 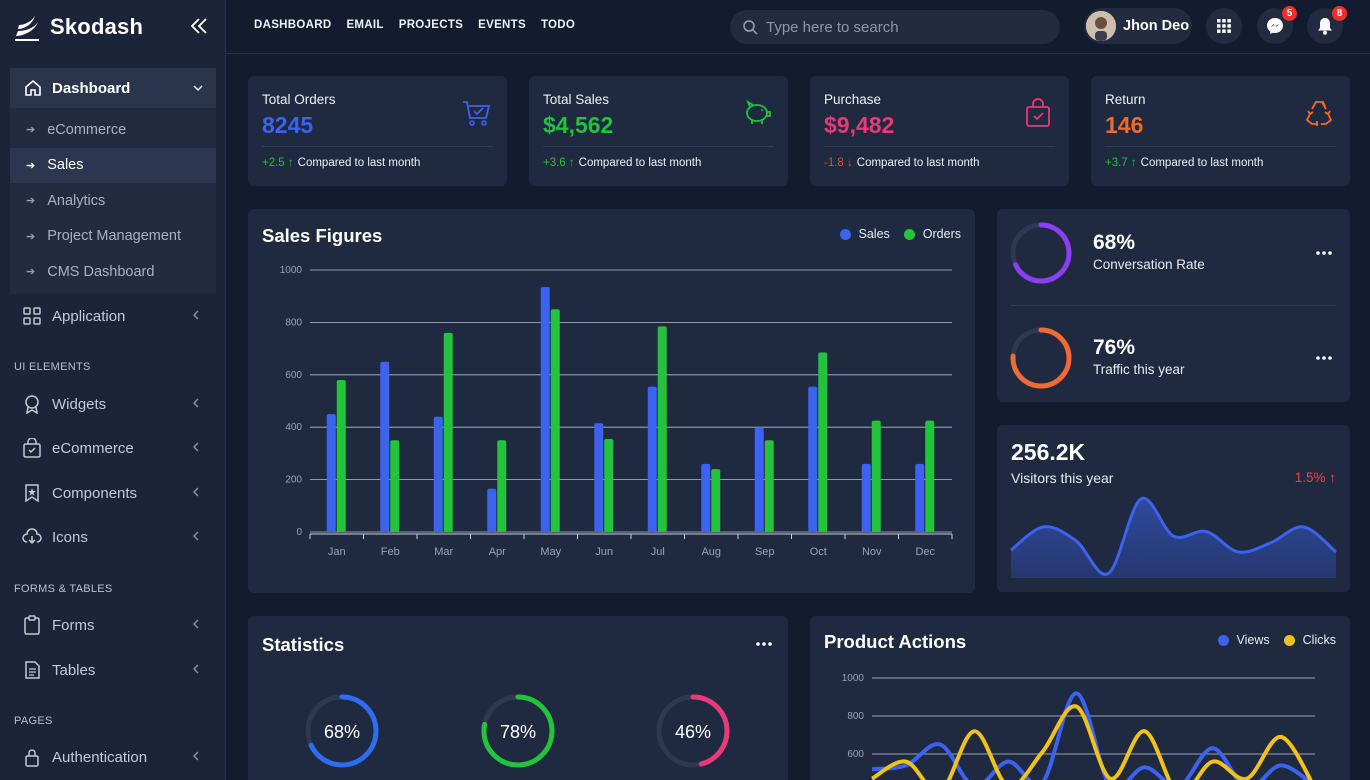 I want to click on search-input, so click(x=906, y=27).